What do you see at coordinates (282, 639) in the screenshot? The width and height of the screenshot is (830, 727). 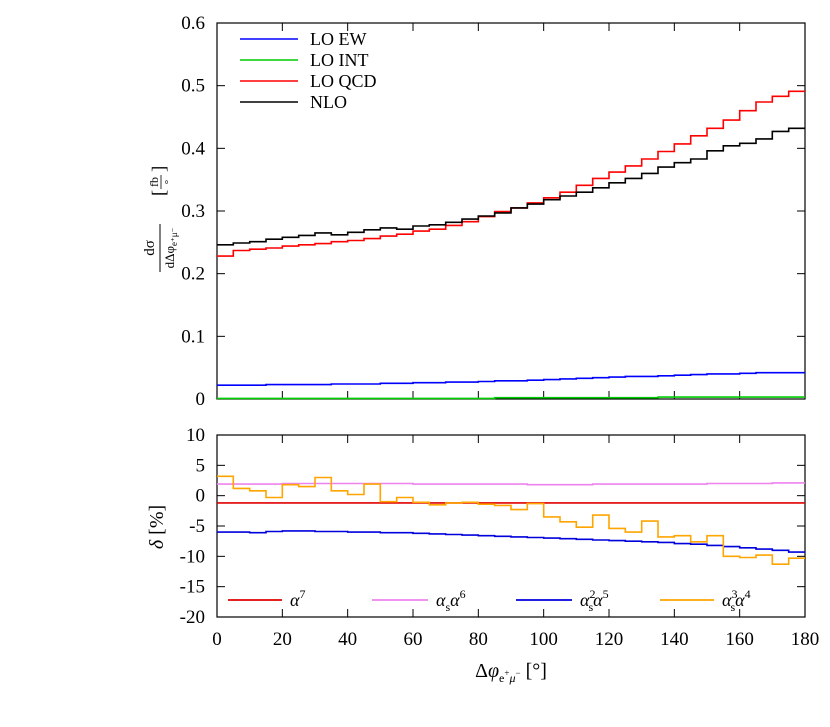 I see `x-tick-label: 20` at bounding box center [282, 639].